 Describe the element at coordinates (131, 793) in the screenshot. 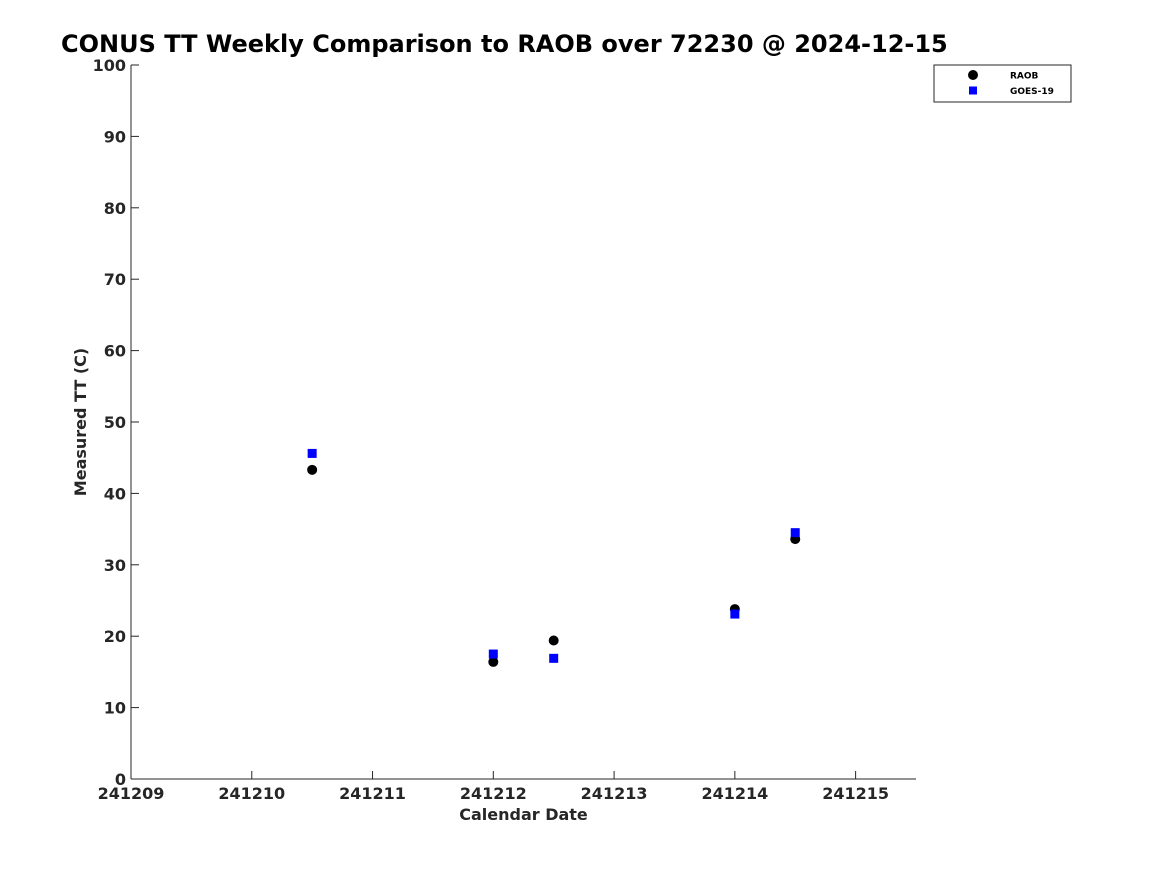

I see `x-tick-label: 241209` at that location.